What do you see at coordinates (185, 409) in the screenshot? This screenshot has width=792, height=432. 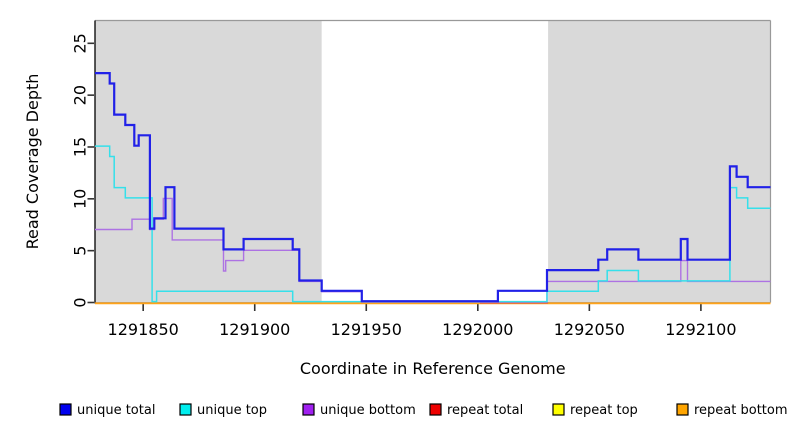 I see `legend-swatch-unique-top` at bounding box center [185, 409].